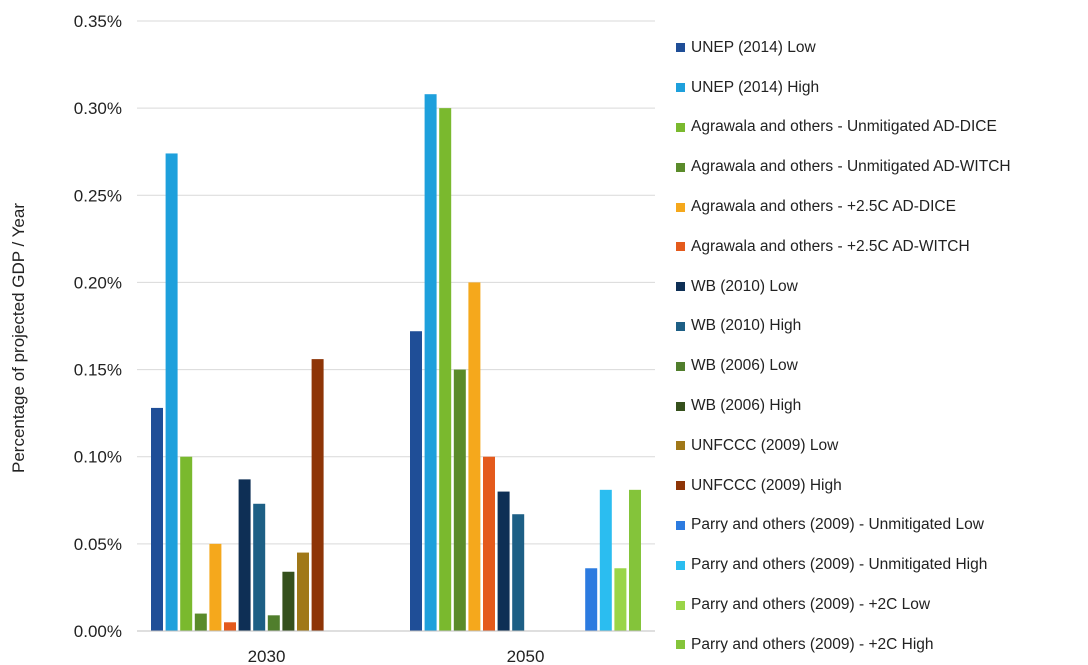  Describe the element at coordinates (98, 195) in the screenshot. I see `y-tick-label: 0.25%` at that location.